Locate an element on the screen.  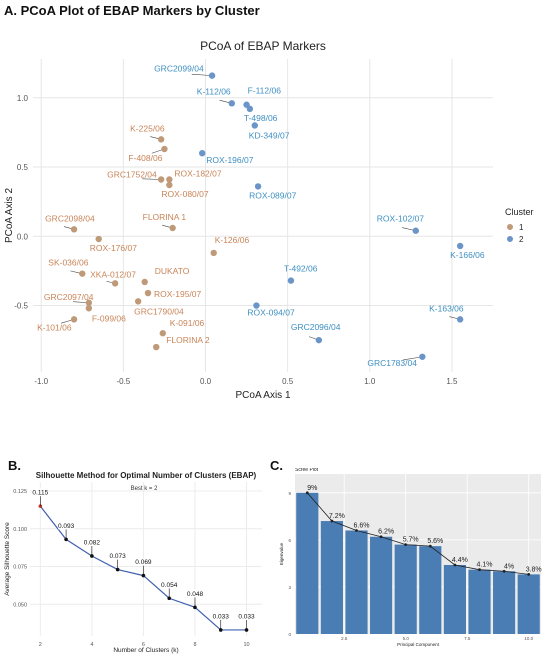
pcoa-point-label: ROX-102/07 is located at coordinates (401, 219).